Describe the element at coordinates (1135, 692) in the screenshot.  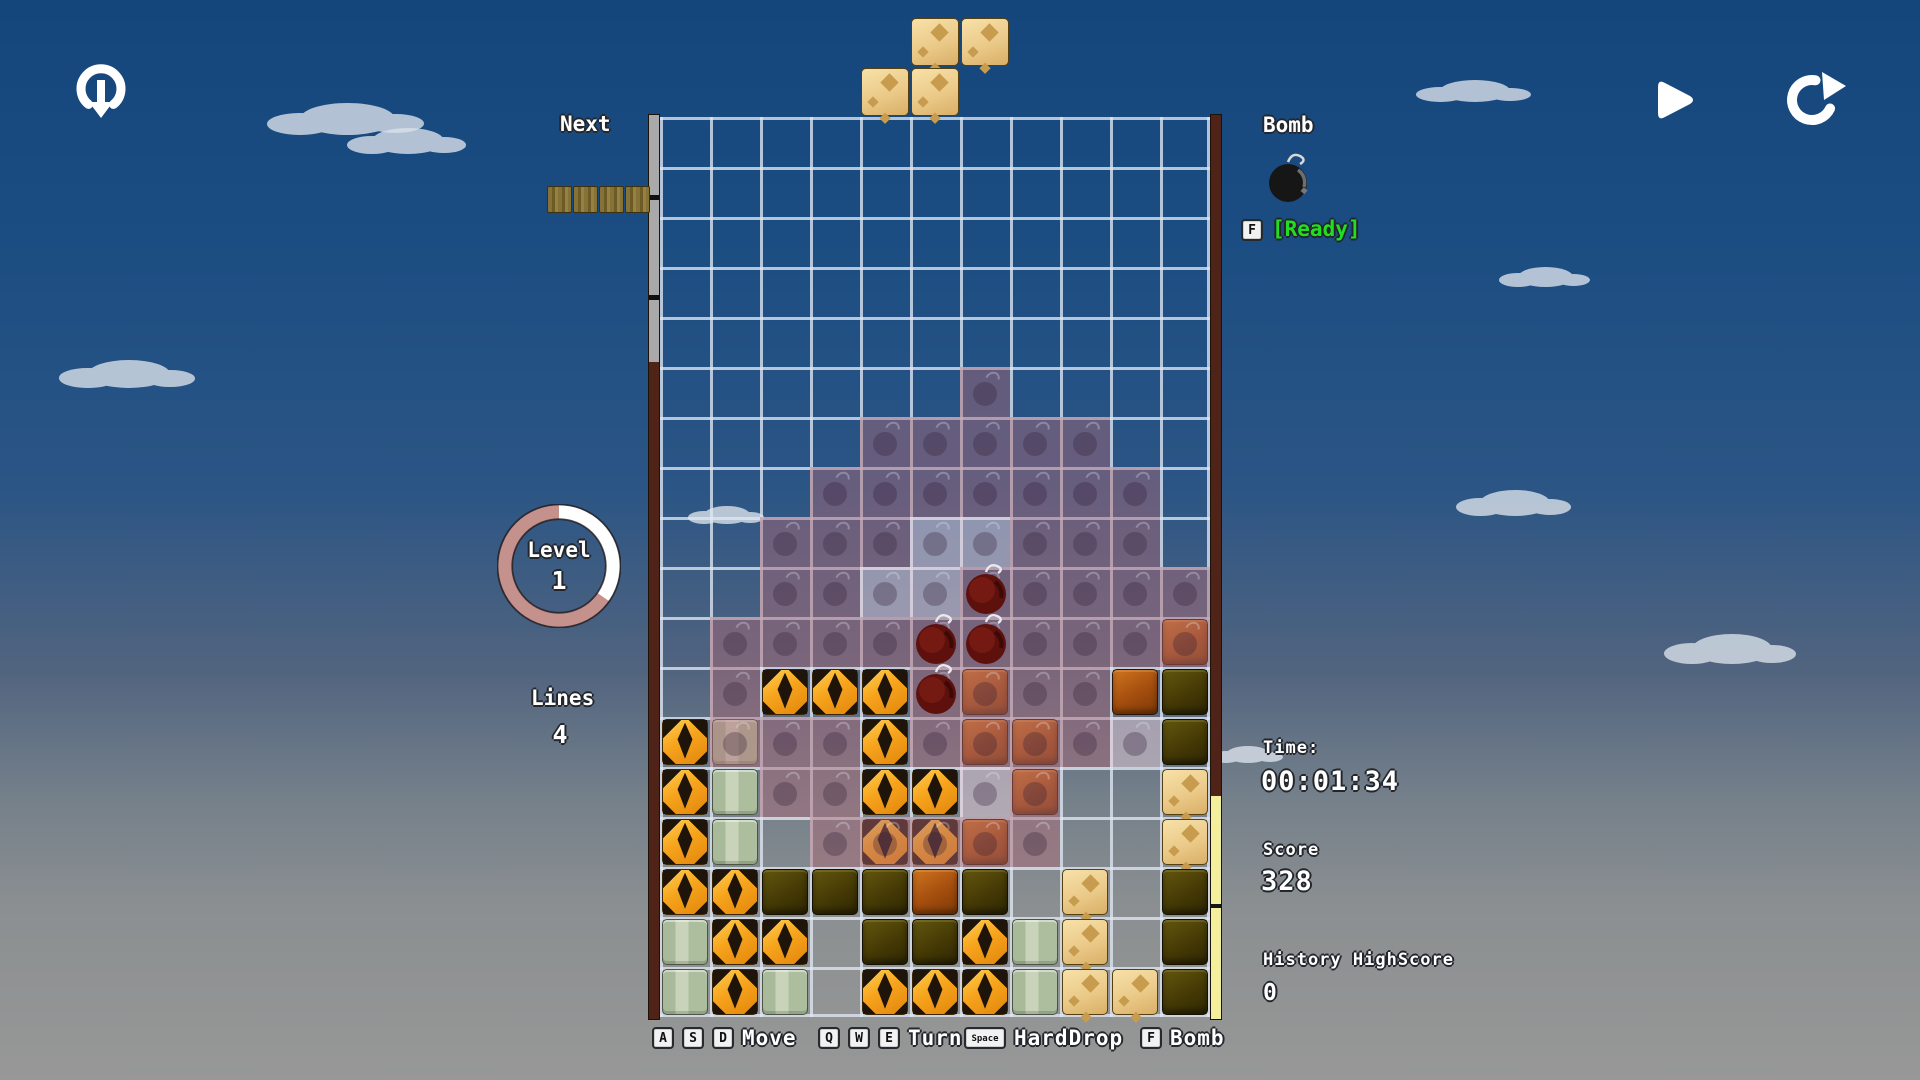
I see `board-block-burnt-orange-block` at that location.